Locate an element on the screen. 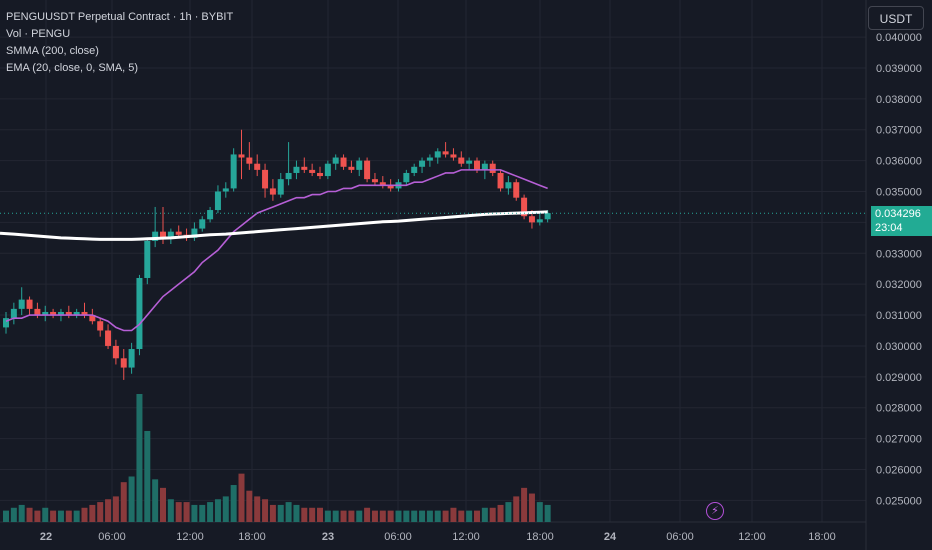 The width and height of the screenshot is (932, 550). y-tick-label: 0.038000 is located at coordinates (899, 100).